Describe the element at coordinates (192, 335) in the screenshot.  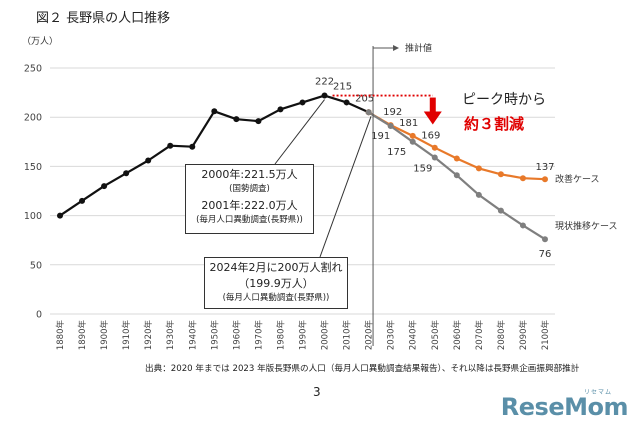
I see `x-tick-label: 1940年` at that location.